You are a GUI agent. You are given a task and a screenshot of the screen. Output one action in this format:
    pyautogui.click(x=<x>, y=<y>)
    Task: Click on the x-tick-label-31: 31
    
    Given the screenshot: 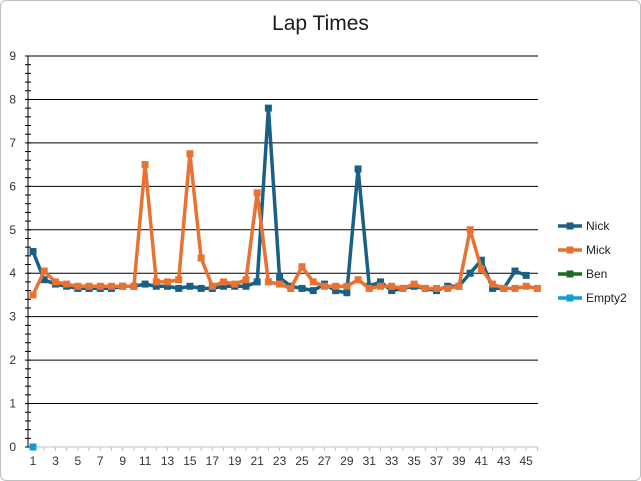 What is the action you would take?
    pyautogui.click(x=370, y=461)
    